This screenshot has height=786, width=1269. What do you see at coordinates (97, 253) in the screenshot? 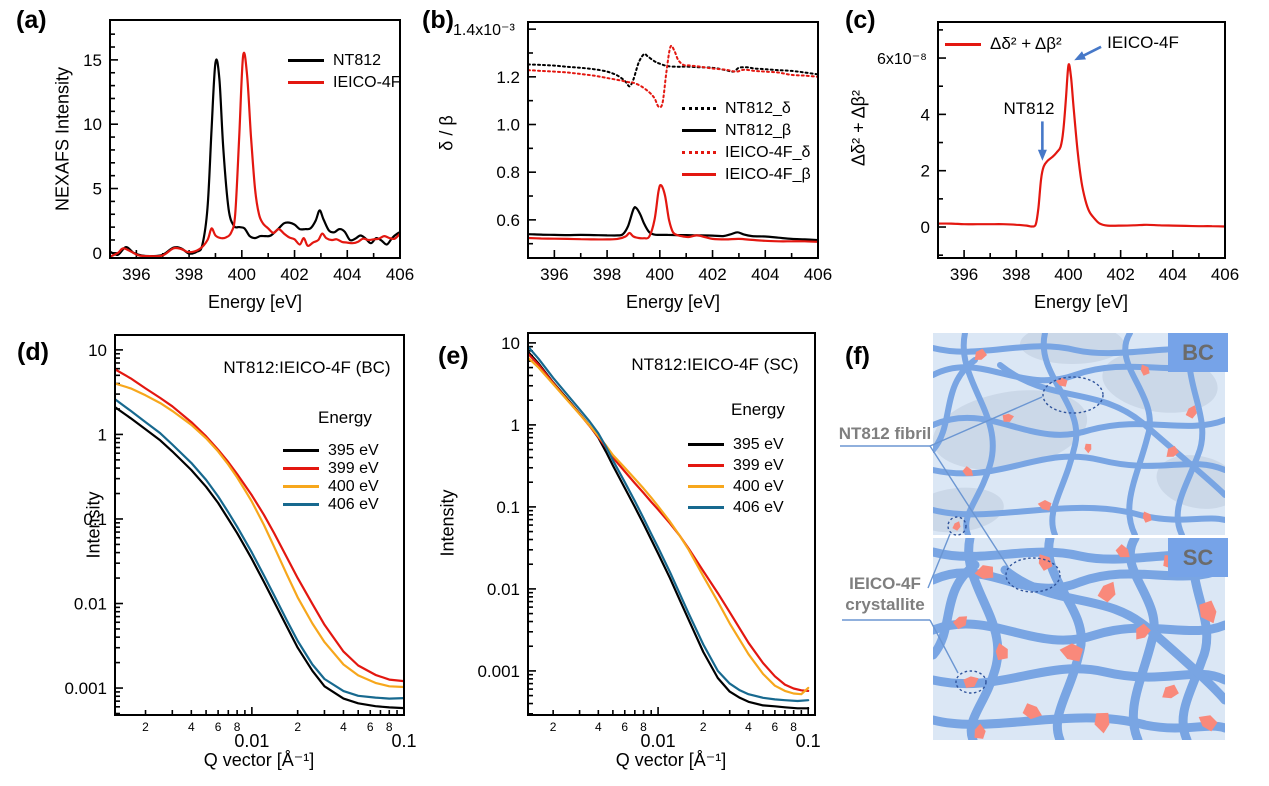
I see `svg-text: 0` at bounding box center [97, 253].